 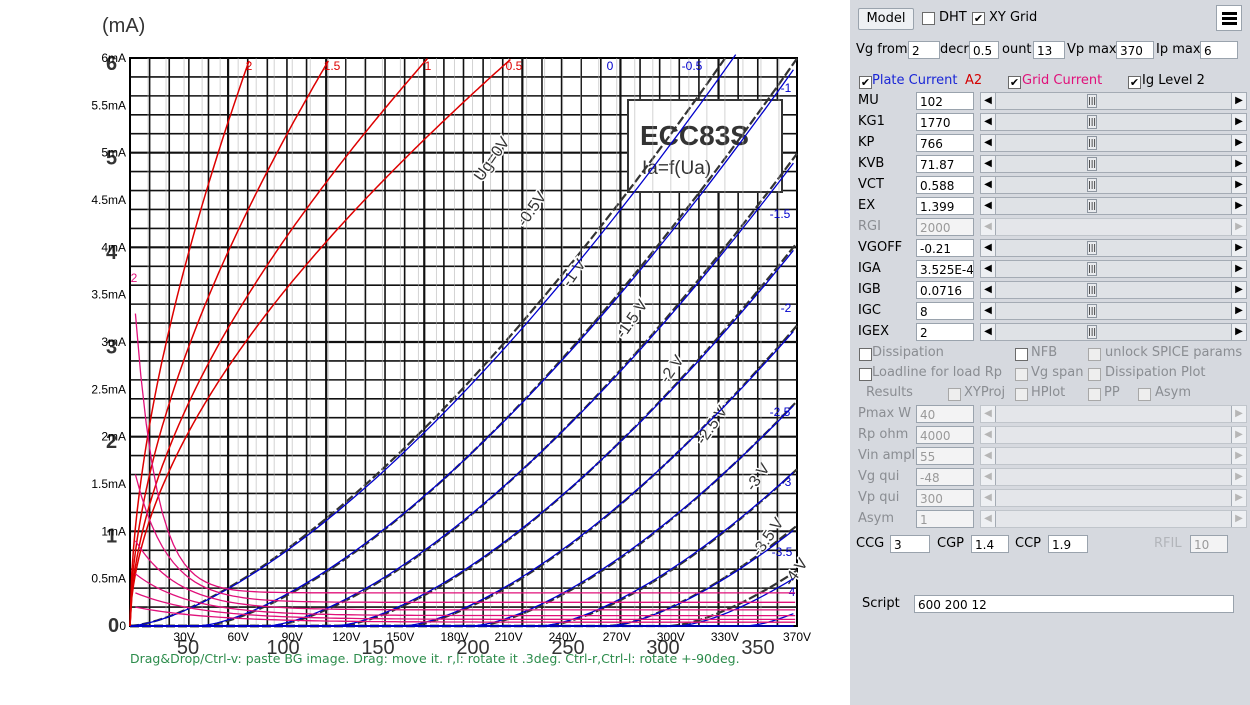 I want to click on hamburger-menu-icon, so click(x=1229, y=18).